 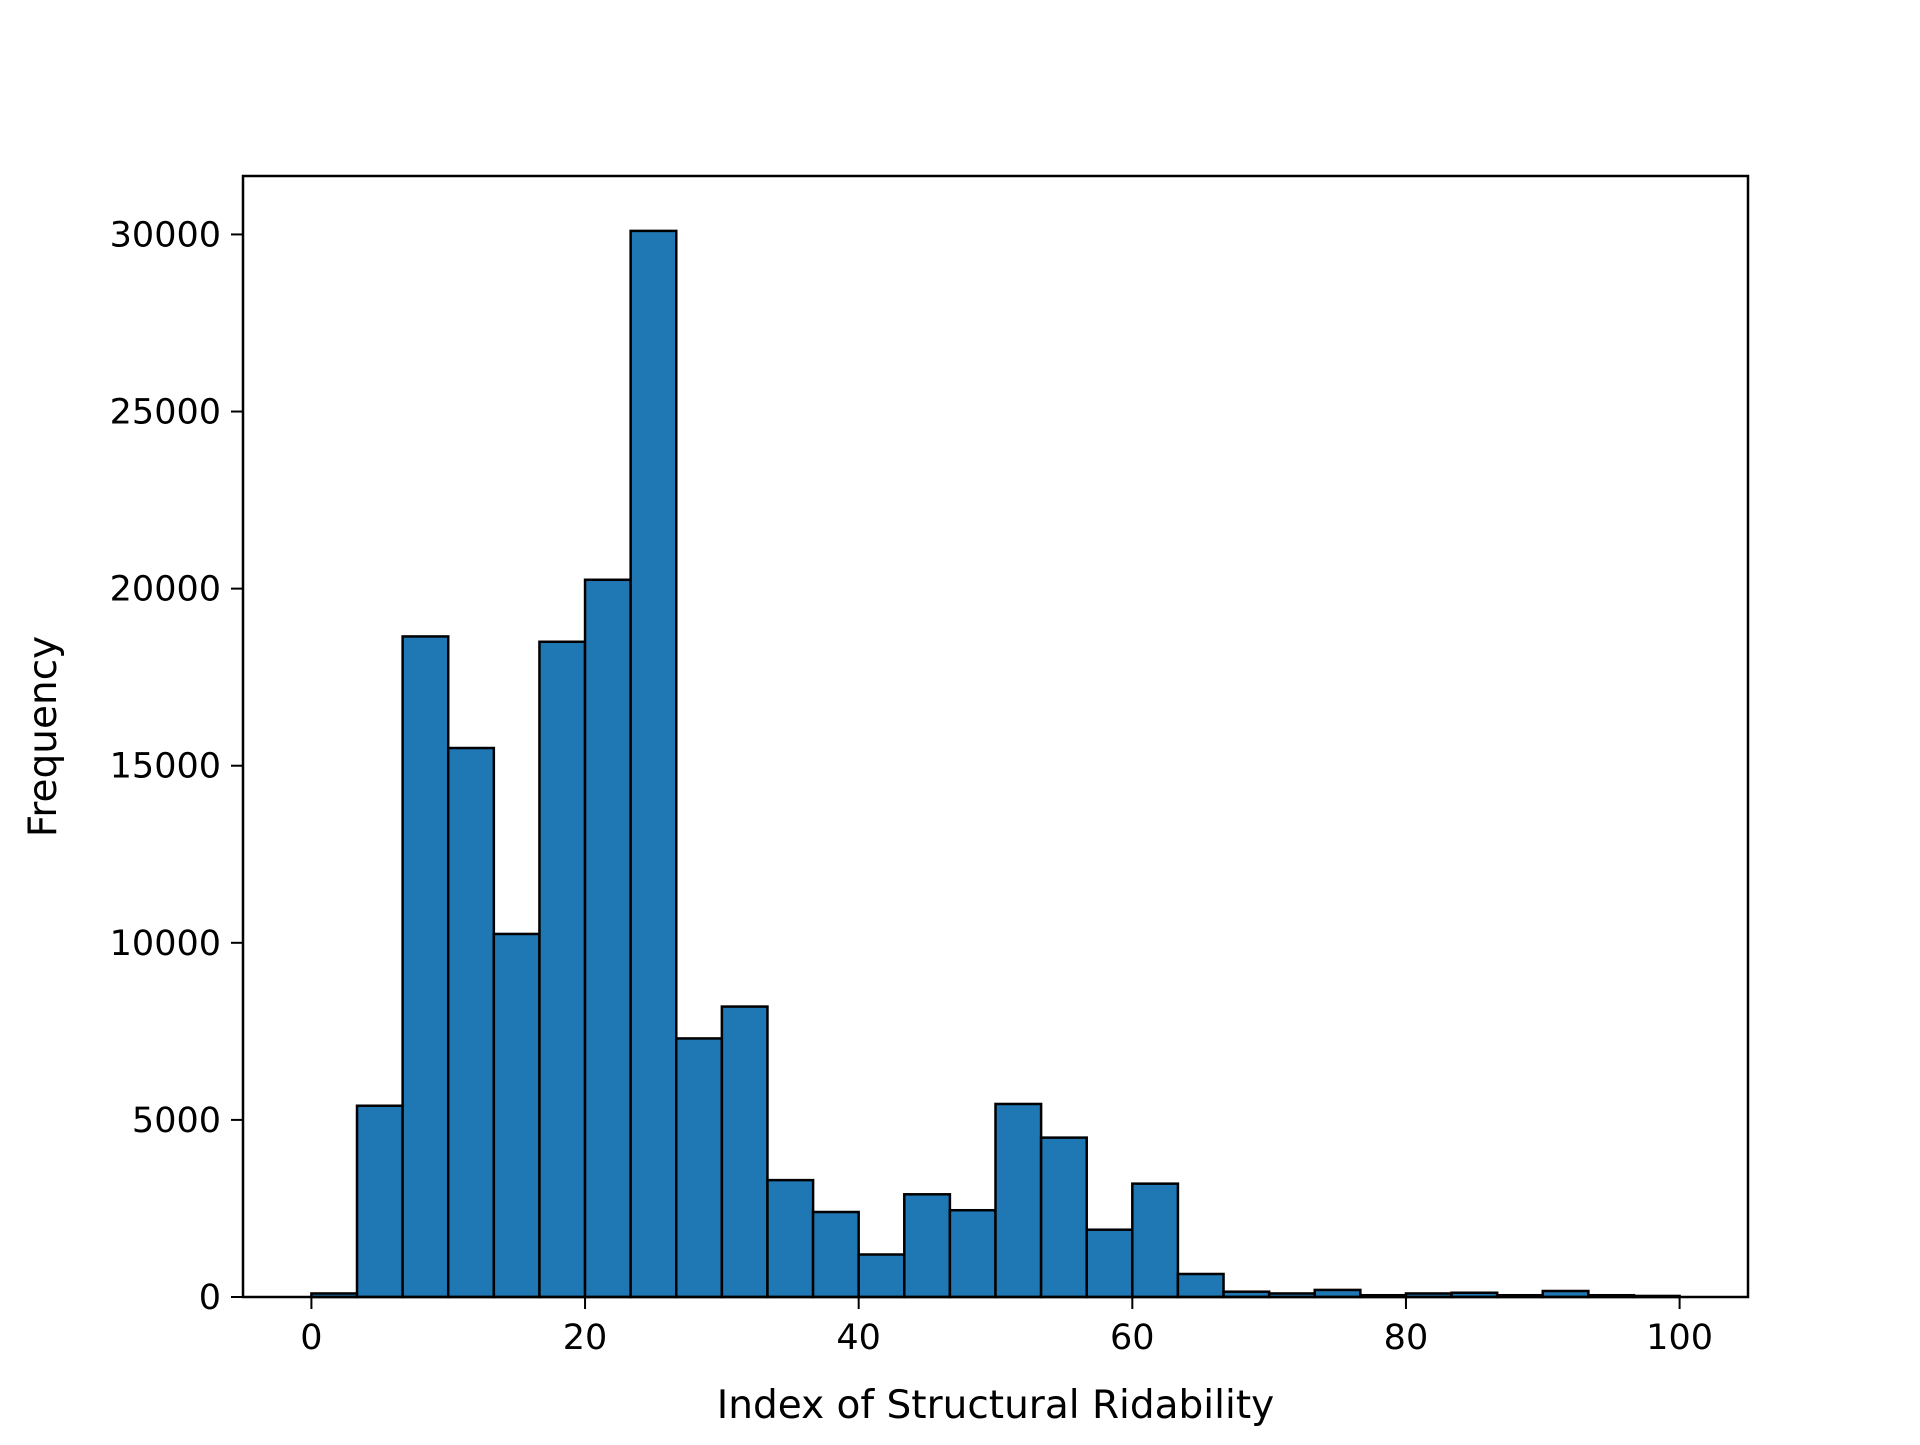 What do you see at coordinates (311, 1338) in the screenshot?
I see `x-tick-label: 0` at bounding box center [311, 1338].